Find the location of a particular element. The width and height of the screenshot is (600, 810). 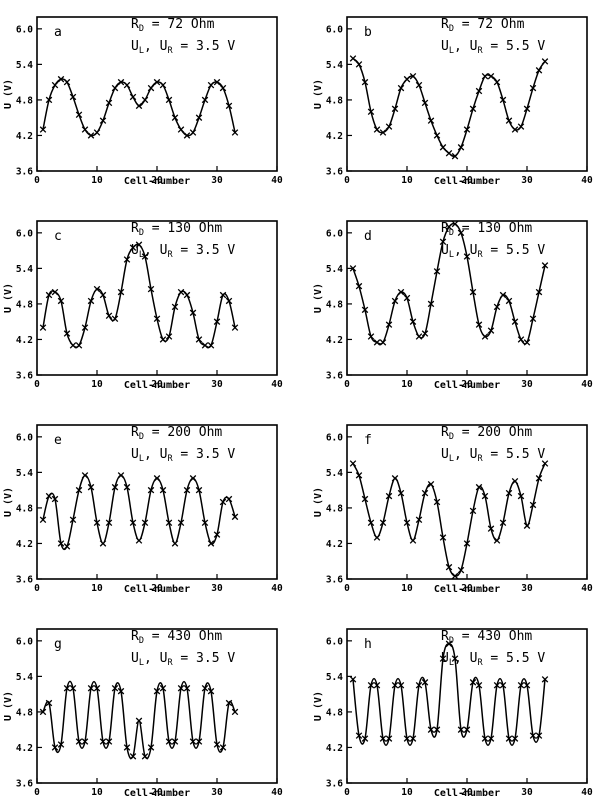

y-tick-label: 3.6 is located at coordinates (24, 172).